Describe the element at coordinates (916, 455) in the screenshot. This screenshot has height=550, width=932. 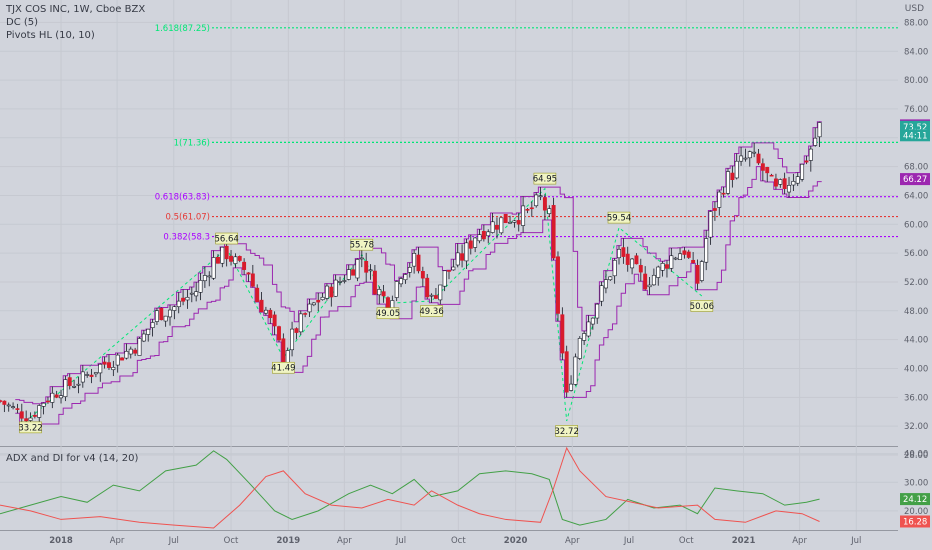
I see `adx-y-tick-label: 40.00` at that location.